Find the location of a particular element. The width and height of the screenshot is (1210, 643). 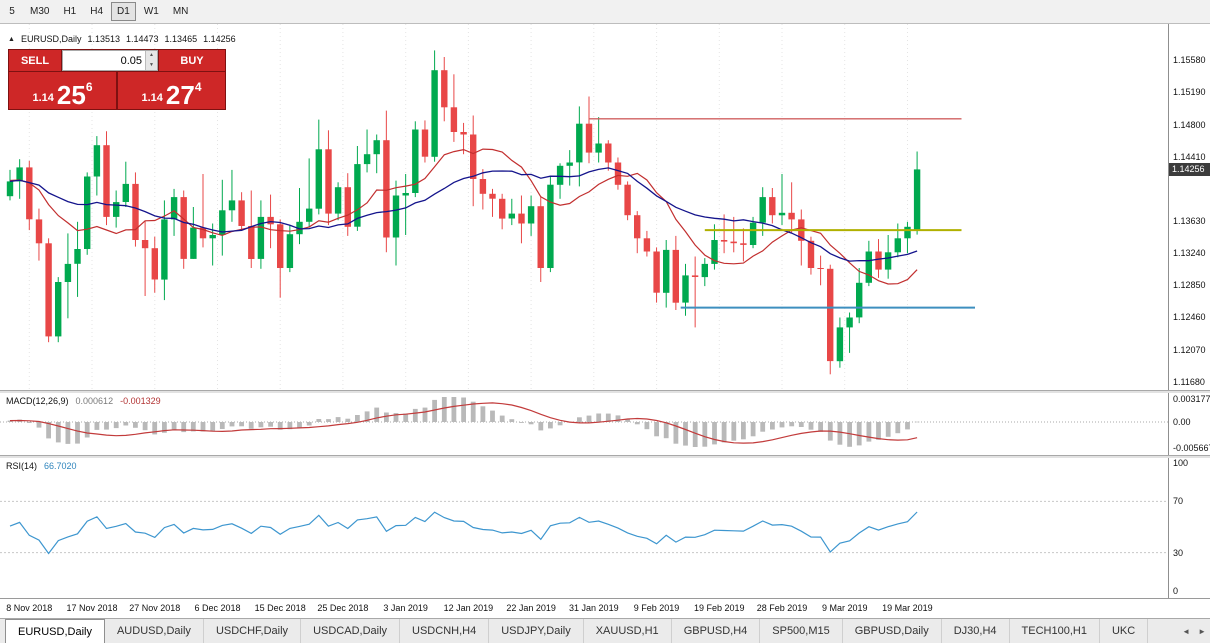

volume-input is located at coordinates (110, 60).